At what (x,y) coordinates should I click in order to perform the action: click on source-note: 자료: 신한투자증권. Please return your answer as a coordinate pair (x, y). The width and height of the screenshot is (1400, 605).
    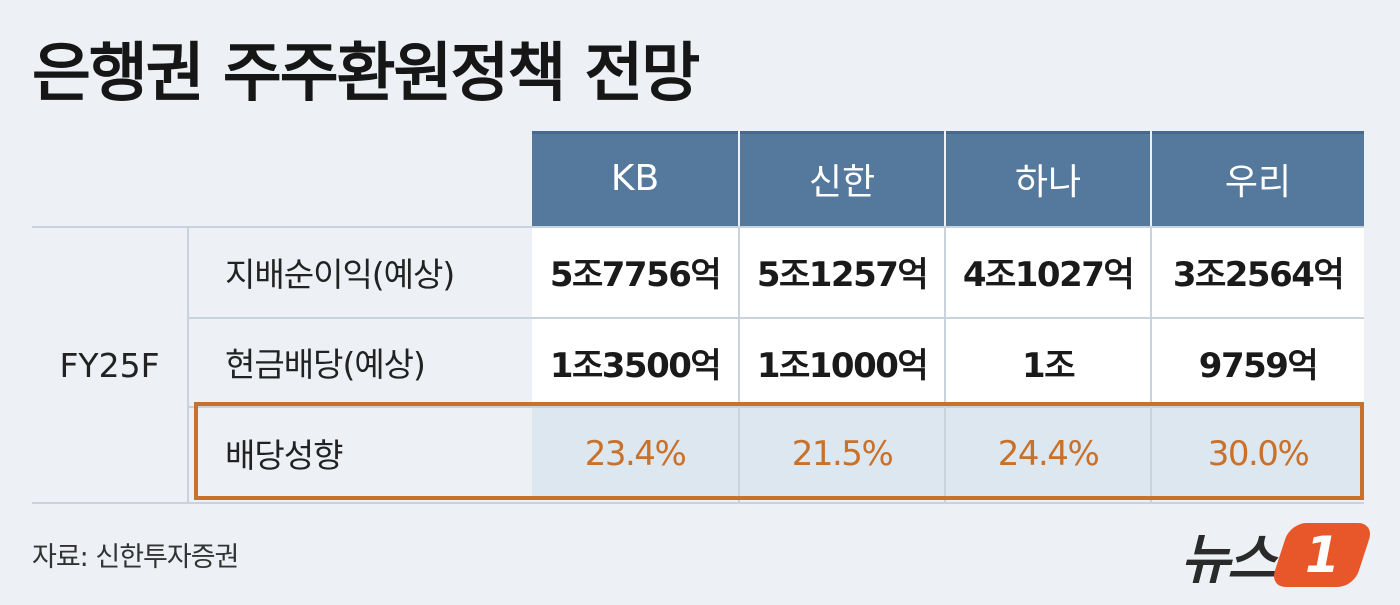
    Looking at the image, I should click on (135, 557).